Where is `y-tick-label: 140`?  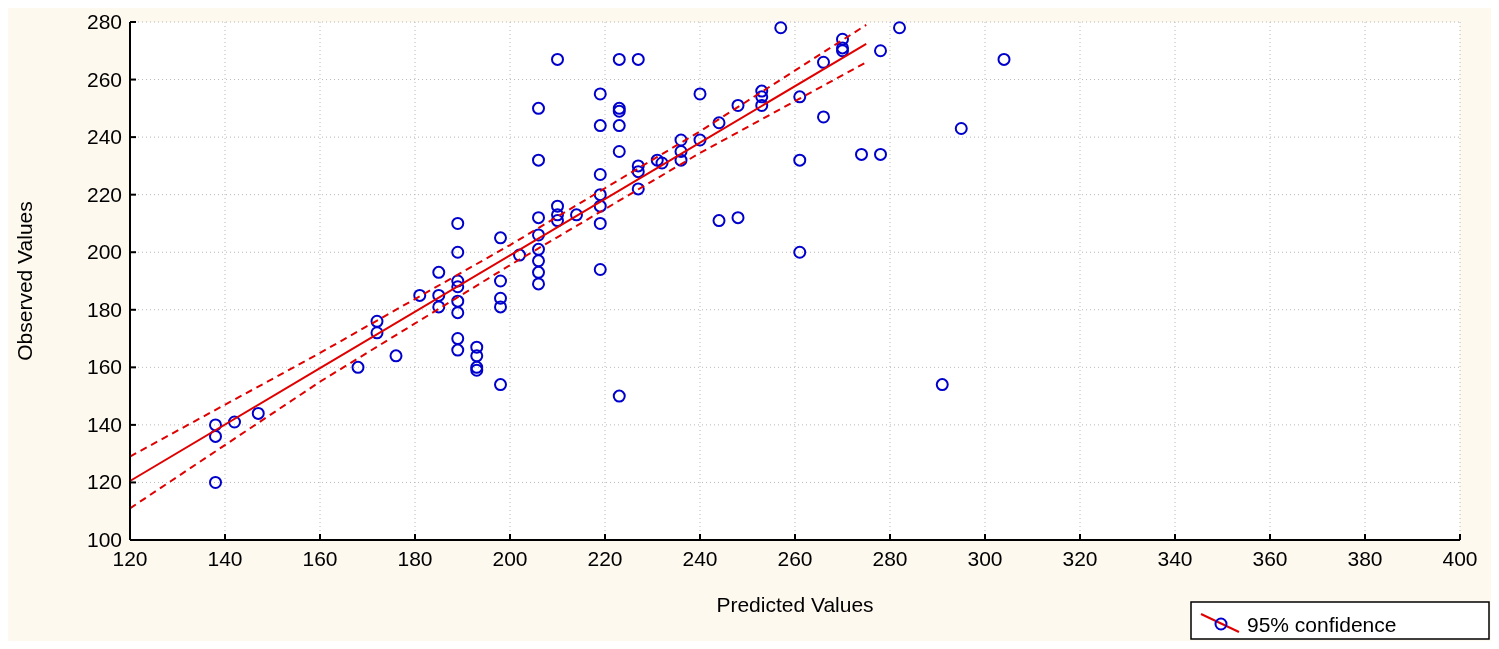 y-tick-label: 140 is located at coordinates (104, 424).